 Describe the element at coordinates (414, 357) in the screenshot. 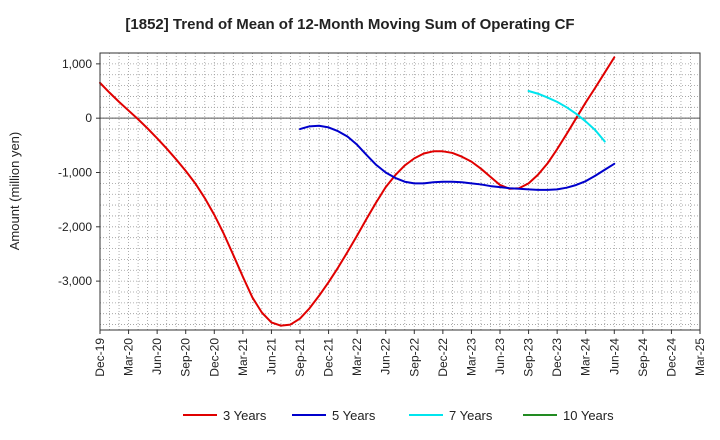

I see `x-tick-label: Sep-22` at that location.